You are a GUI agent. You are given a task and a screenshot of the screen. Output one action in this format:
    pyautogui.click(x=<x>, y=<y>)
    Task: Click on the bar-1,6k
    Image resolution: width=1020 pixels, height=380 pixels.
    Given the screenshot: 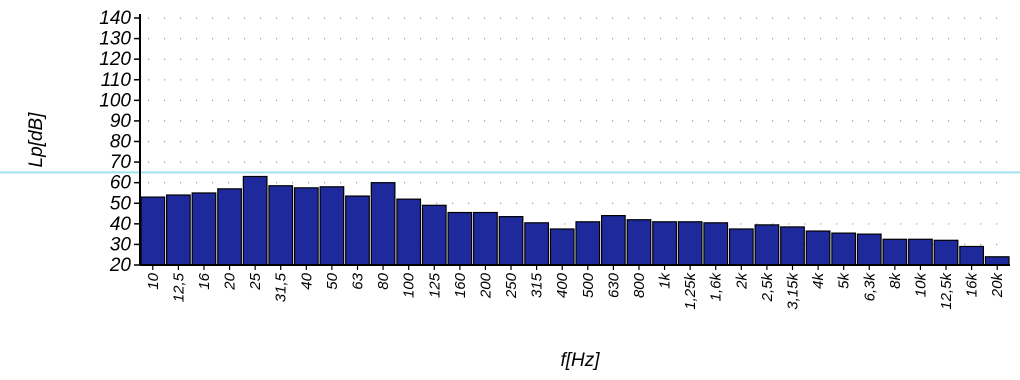 What is the action you would take?
    pyautogui.click(x=716, y=244)
    